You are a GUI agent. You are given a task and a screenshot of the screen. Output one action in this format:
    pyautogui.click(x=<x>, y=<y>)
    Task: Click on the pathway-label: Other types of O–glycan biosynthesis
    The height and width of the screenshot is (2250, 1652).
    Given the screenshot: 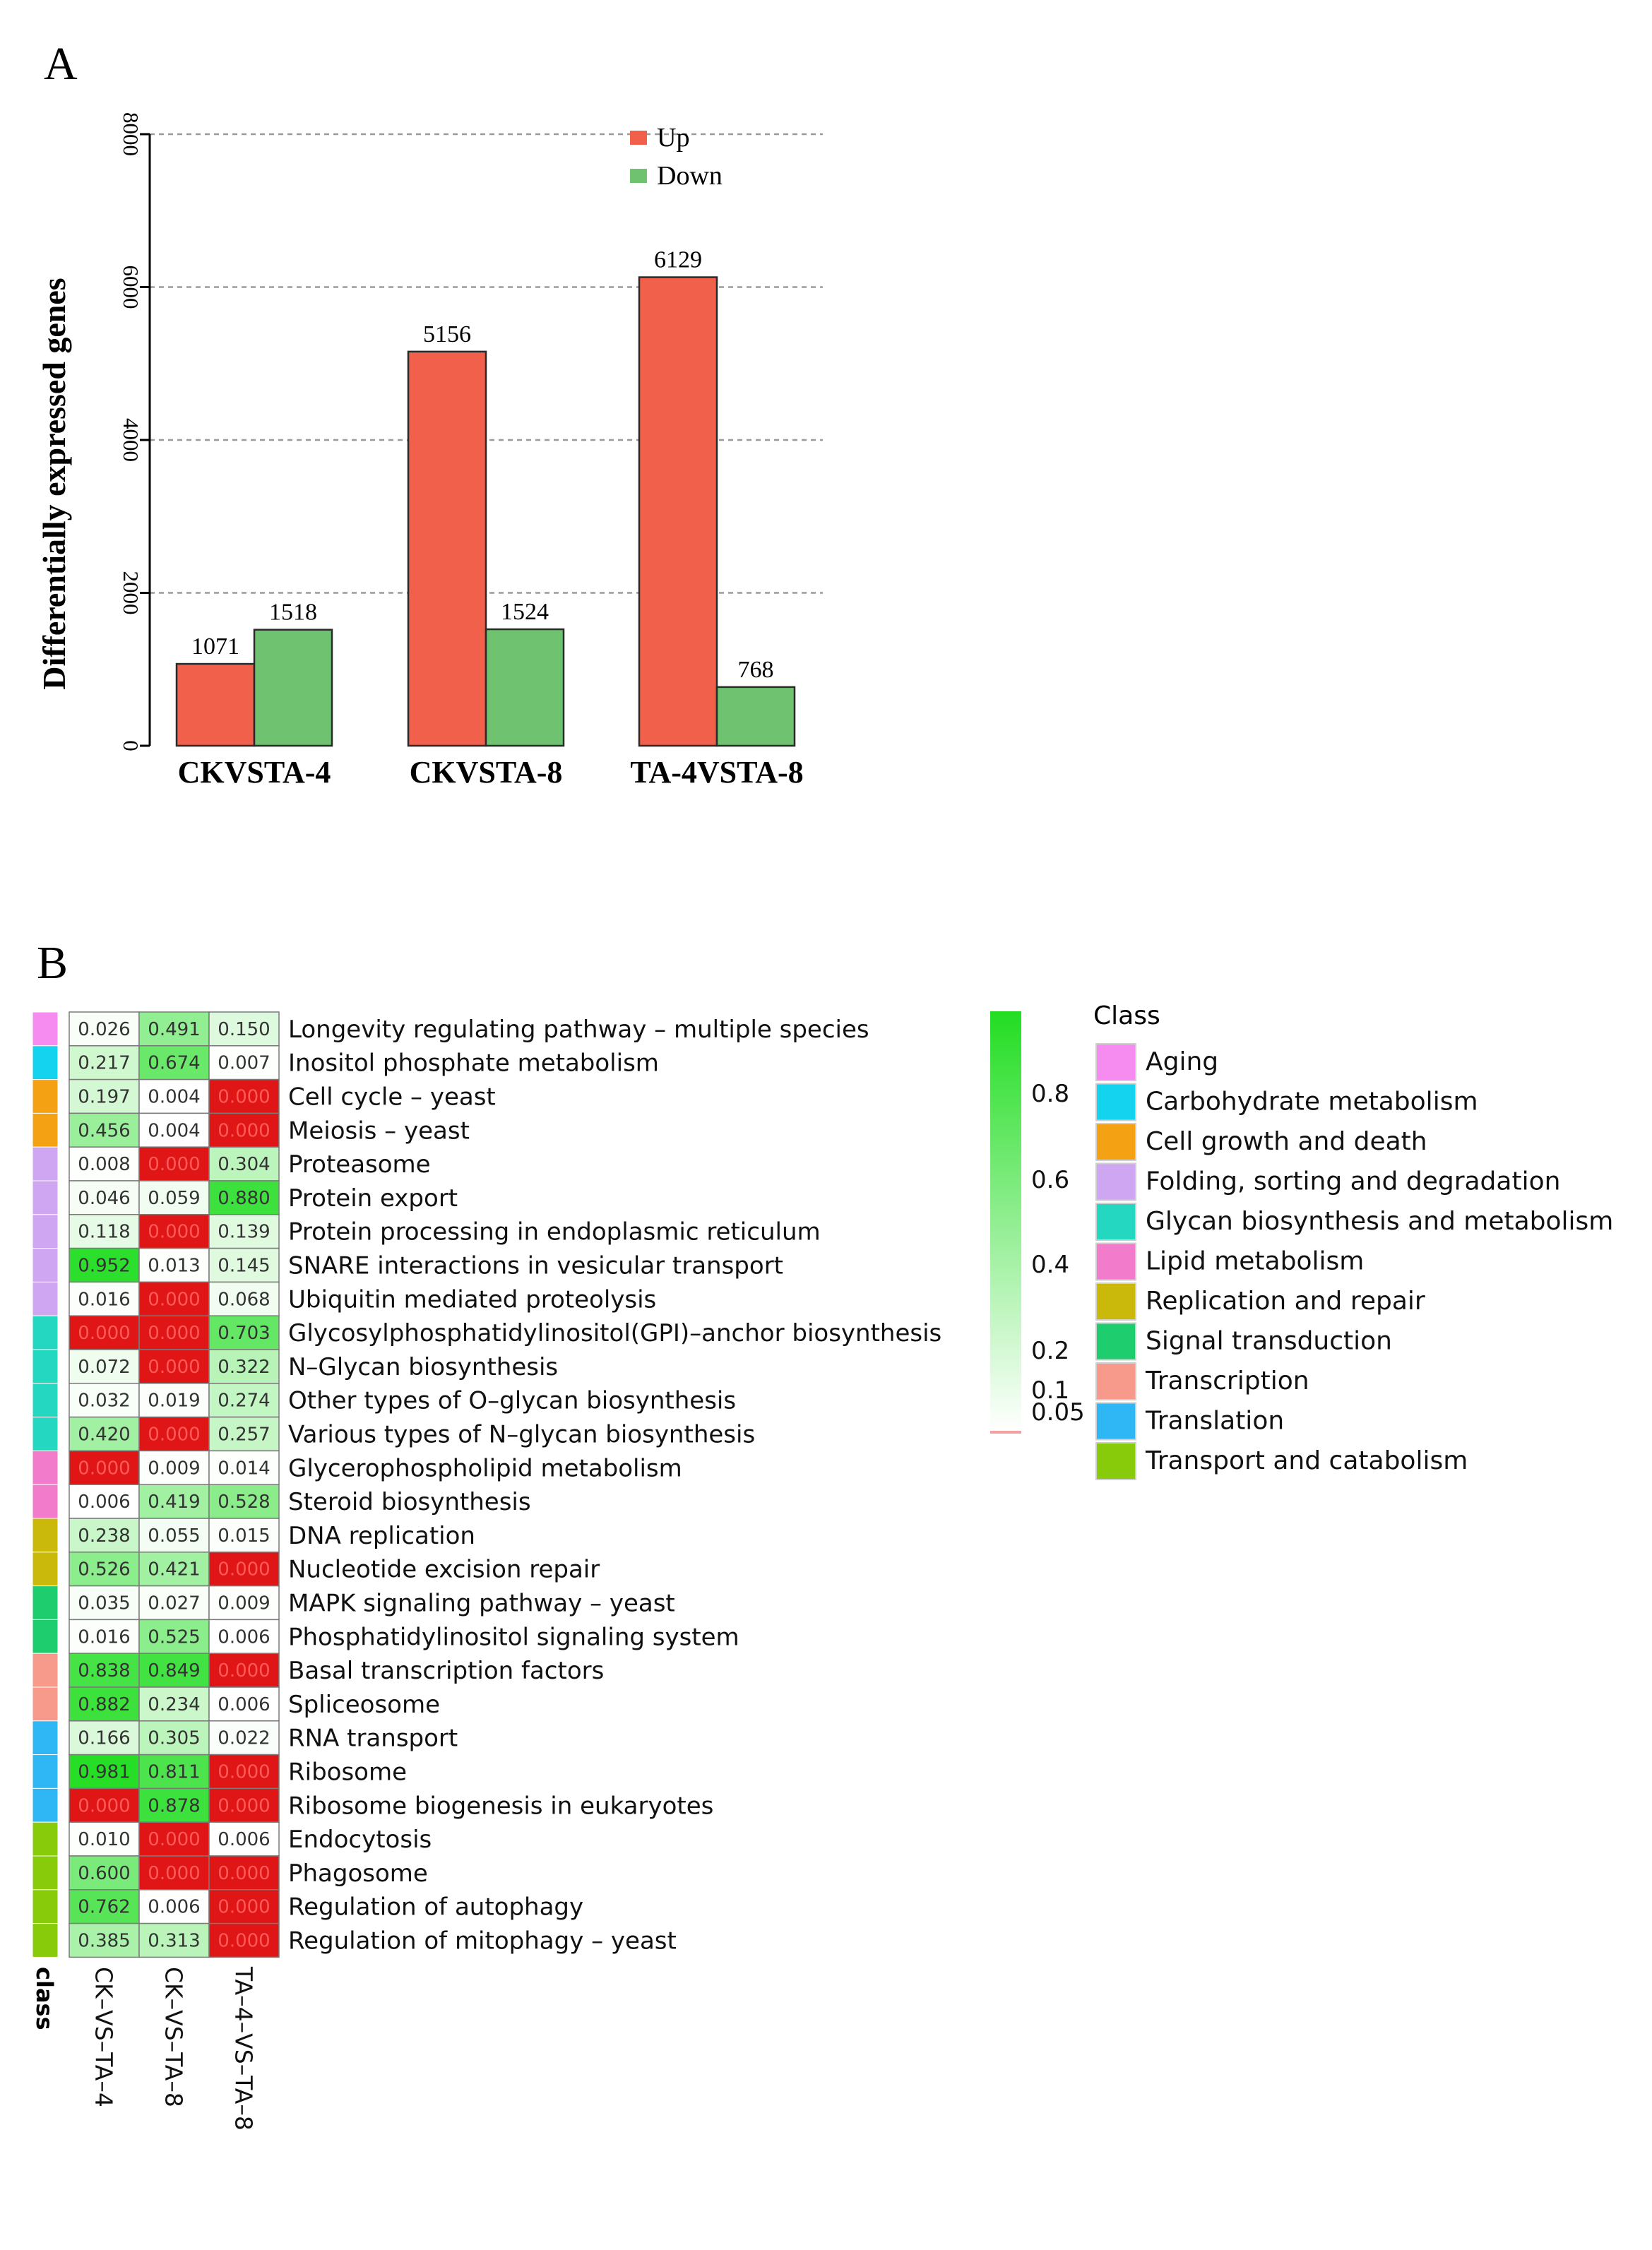 What is the action you would take?
    pyautogui.click(x=512, y=1401)
    